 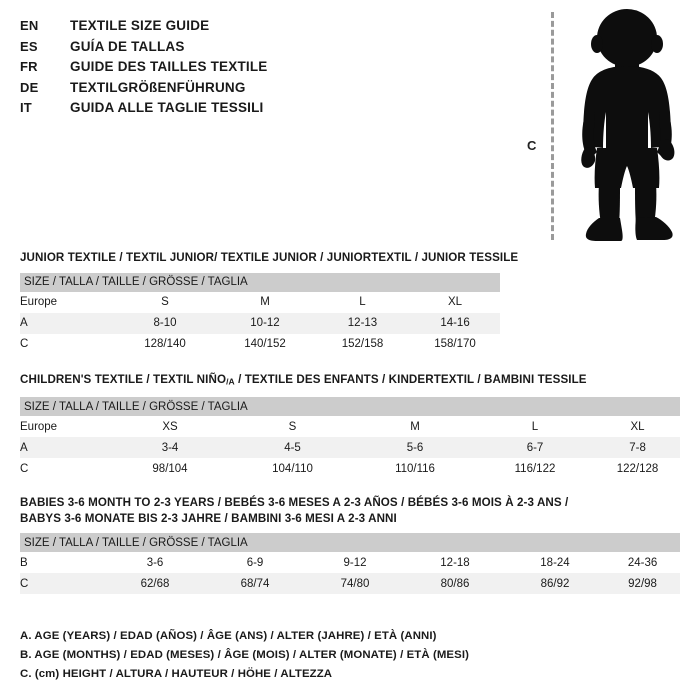 What do you see at coordinates (535, 448) in the screenshot?
I see `table-cell: 6-7` at bounding box center [535, 448].